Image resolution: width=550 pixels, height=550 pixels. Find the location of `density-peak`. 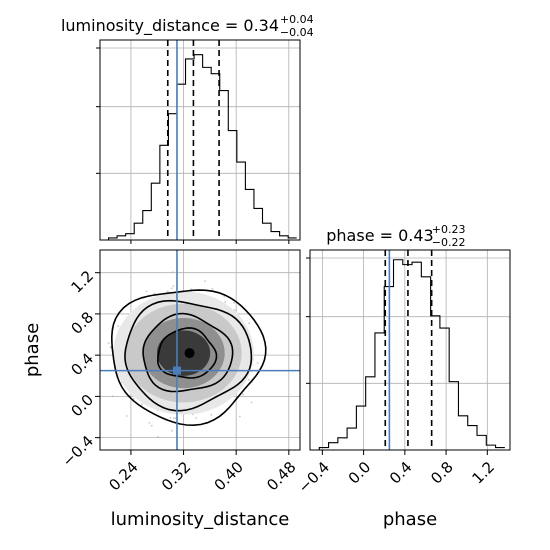

density-peak is located at coordinates (189, 353).